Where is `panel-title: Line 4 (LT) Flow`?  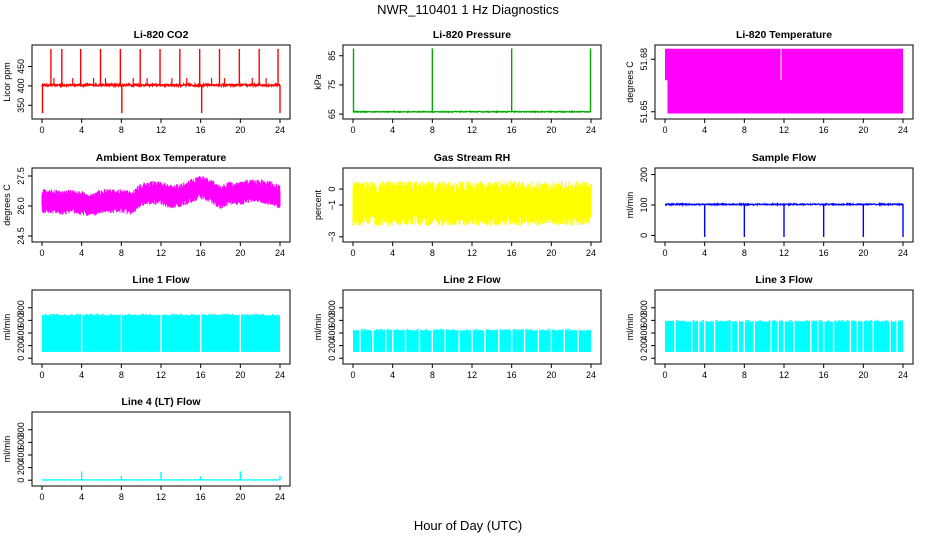
panel-title: Line 4 (LT) Flow is located at coordinates (161, 402).